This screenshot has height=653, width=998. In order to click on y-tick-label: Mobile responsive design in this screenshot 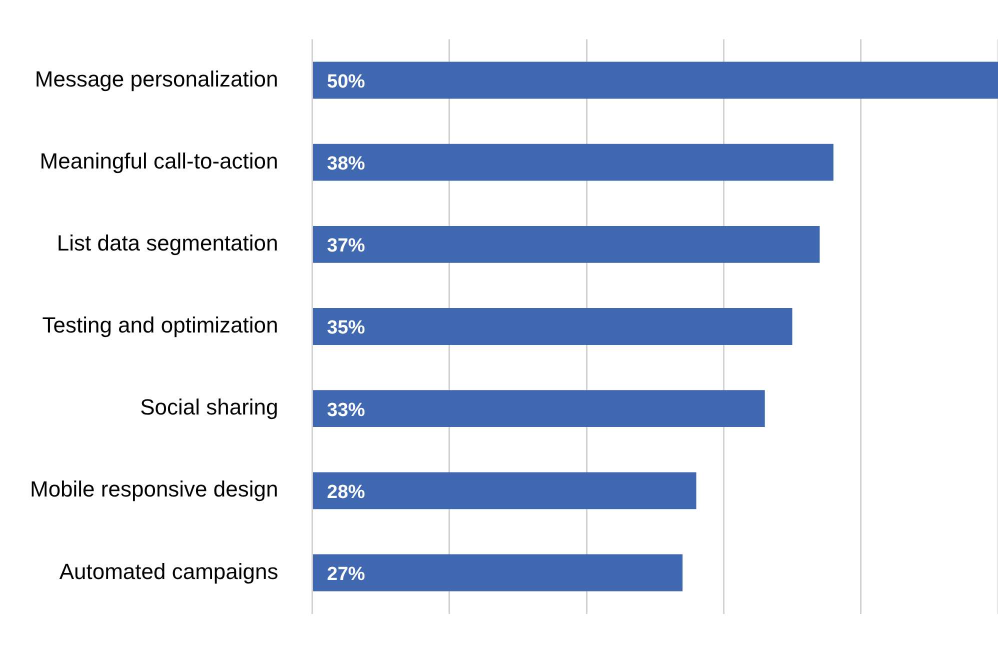, I will do `click(154, 489)`.